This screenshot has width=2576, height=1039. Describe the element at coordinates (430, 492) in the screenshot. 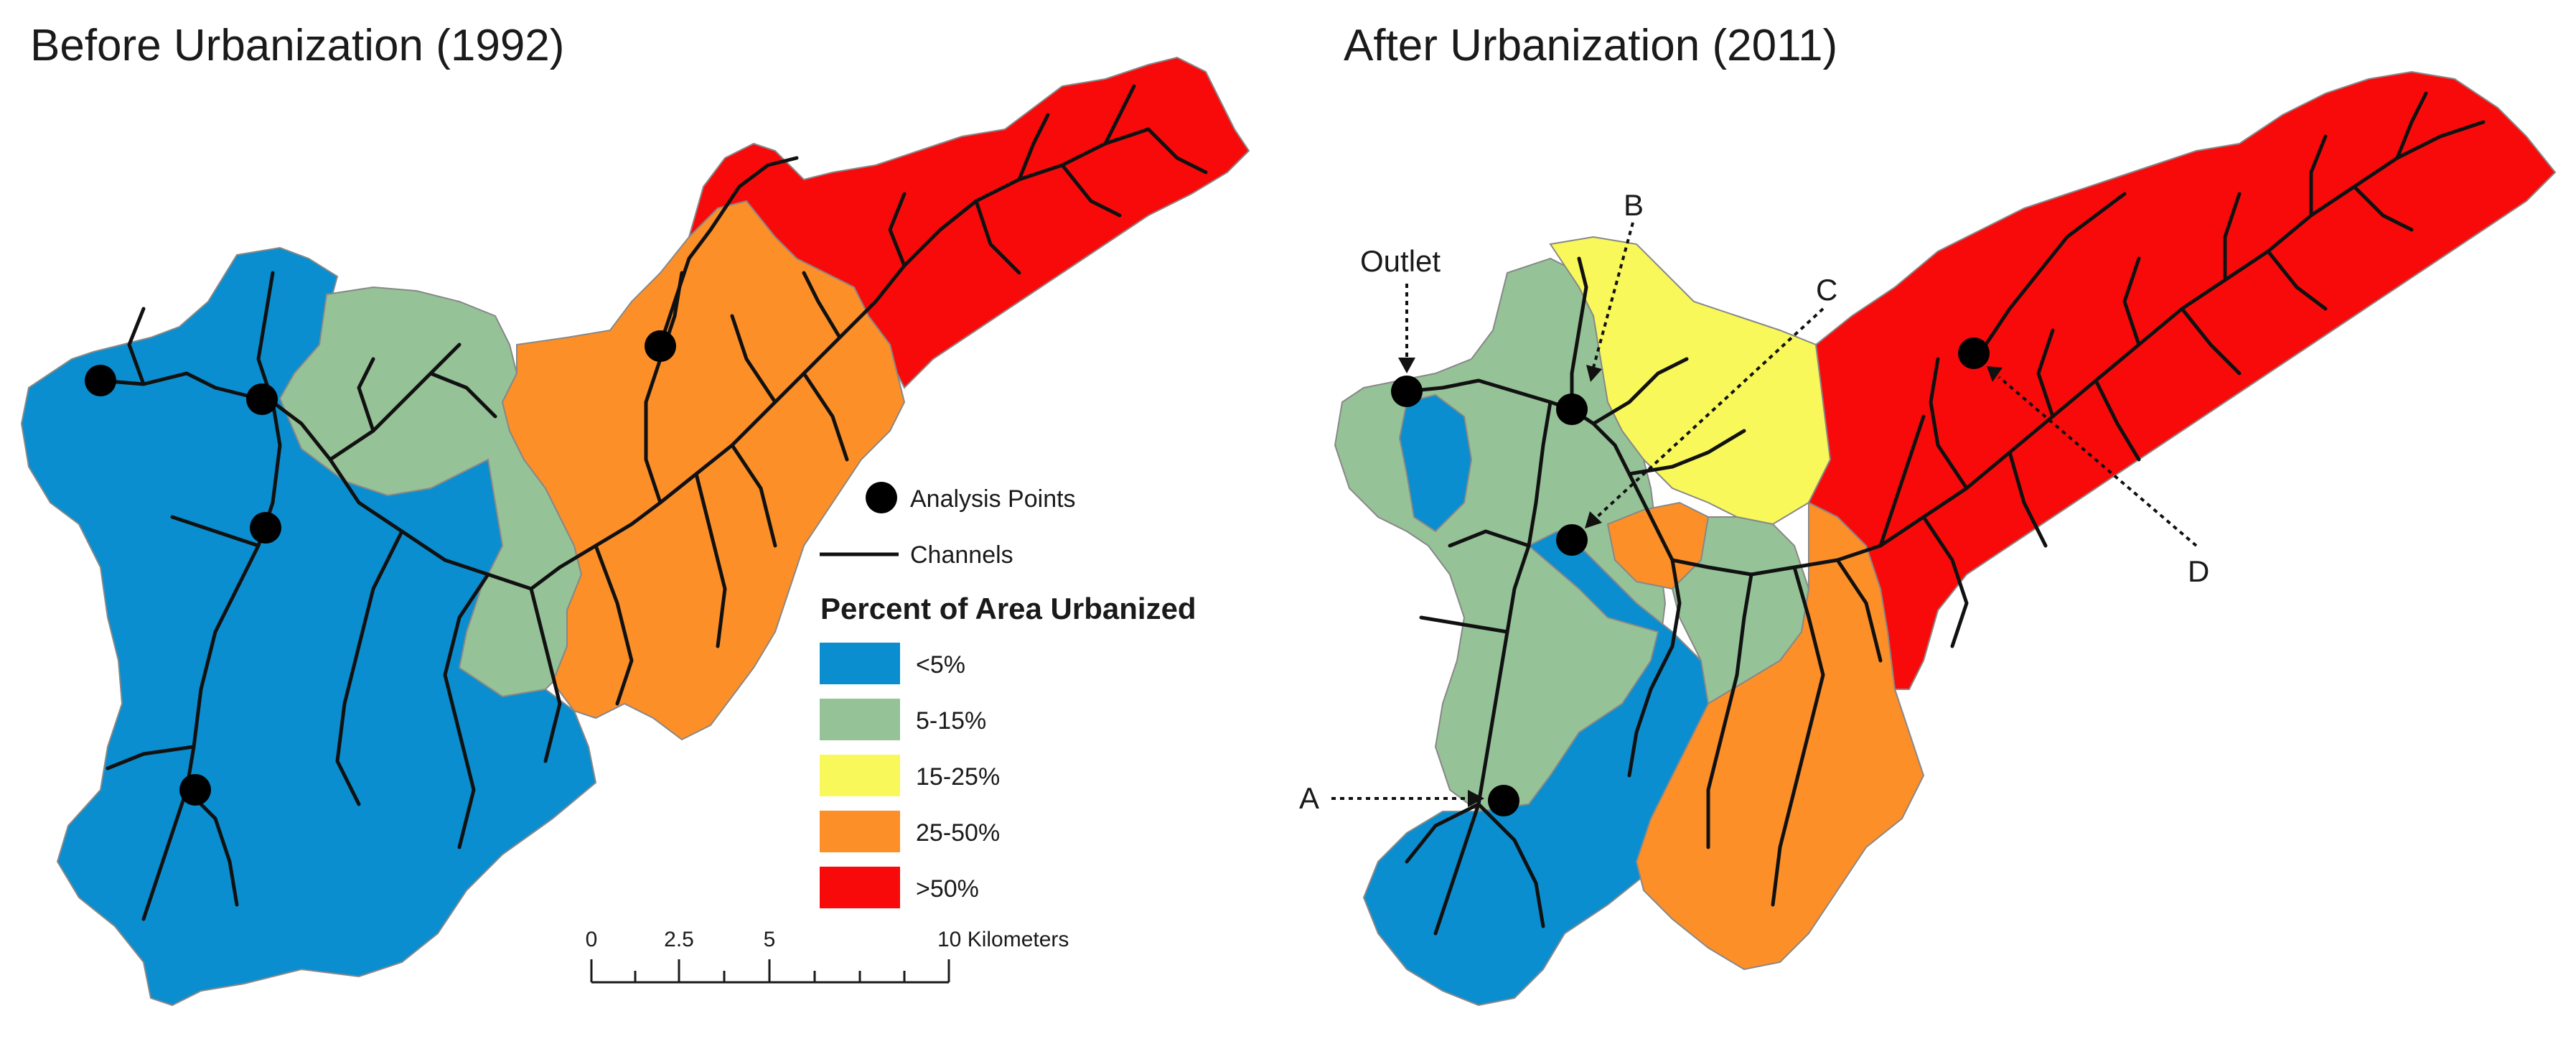

I see `subbasin-green` at that location.